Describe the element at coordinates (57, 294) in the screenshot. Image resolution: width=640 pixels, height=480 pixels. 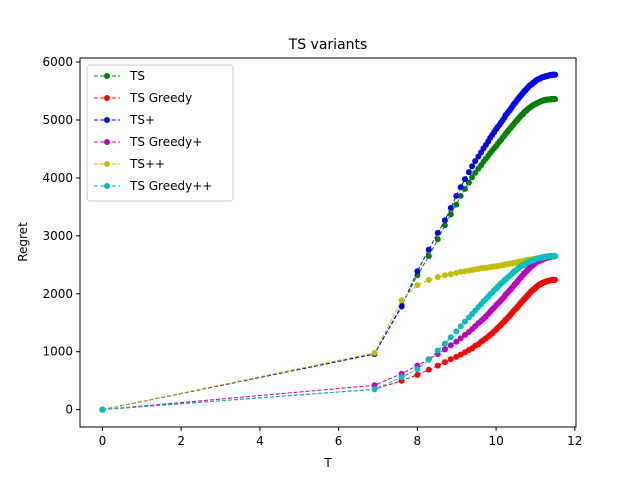
I see `y-tick-label: 2000` at that location.